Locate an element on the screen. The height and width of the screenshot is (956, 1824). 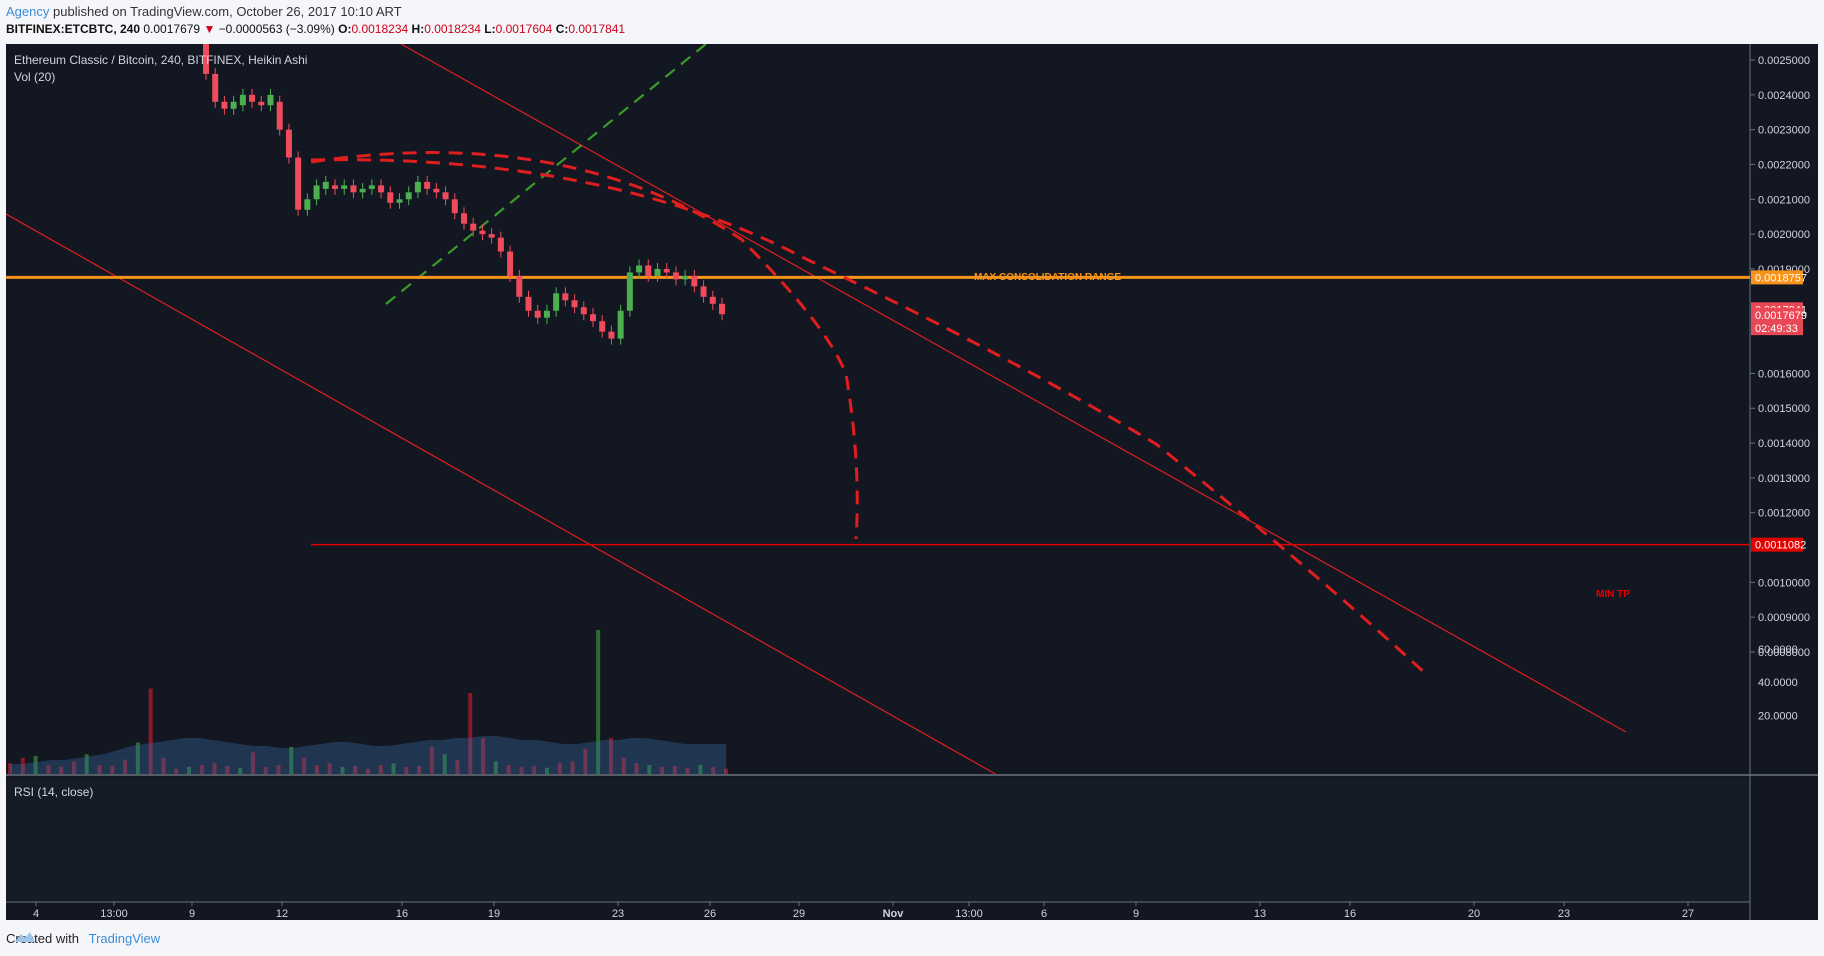
price-tick-label: 0.0025000 is located at coordinates (1784, 61).